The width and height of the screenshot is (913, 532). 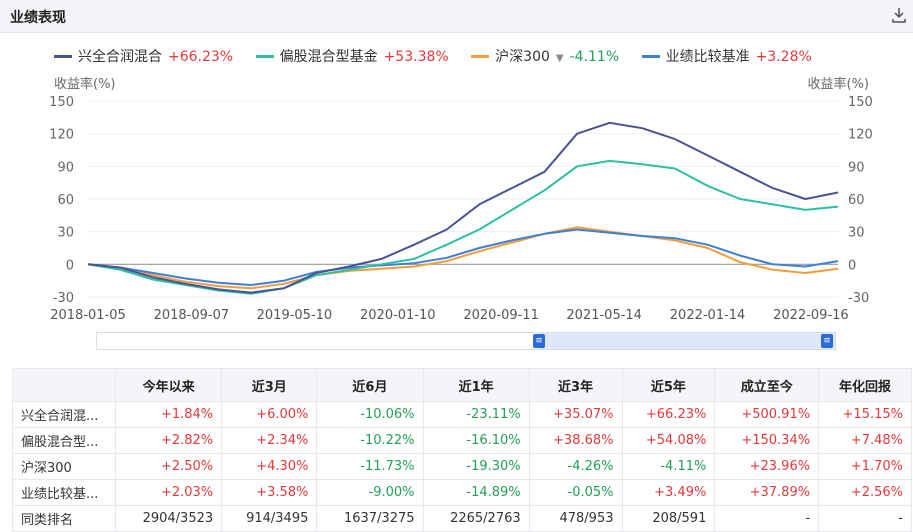 I want to click on y-tick-label-right: 90, so click(x=856, y=167).